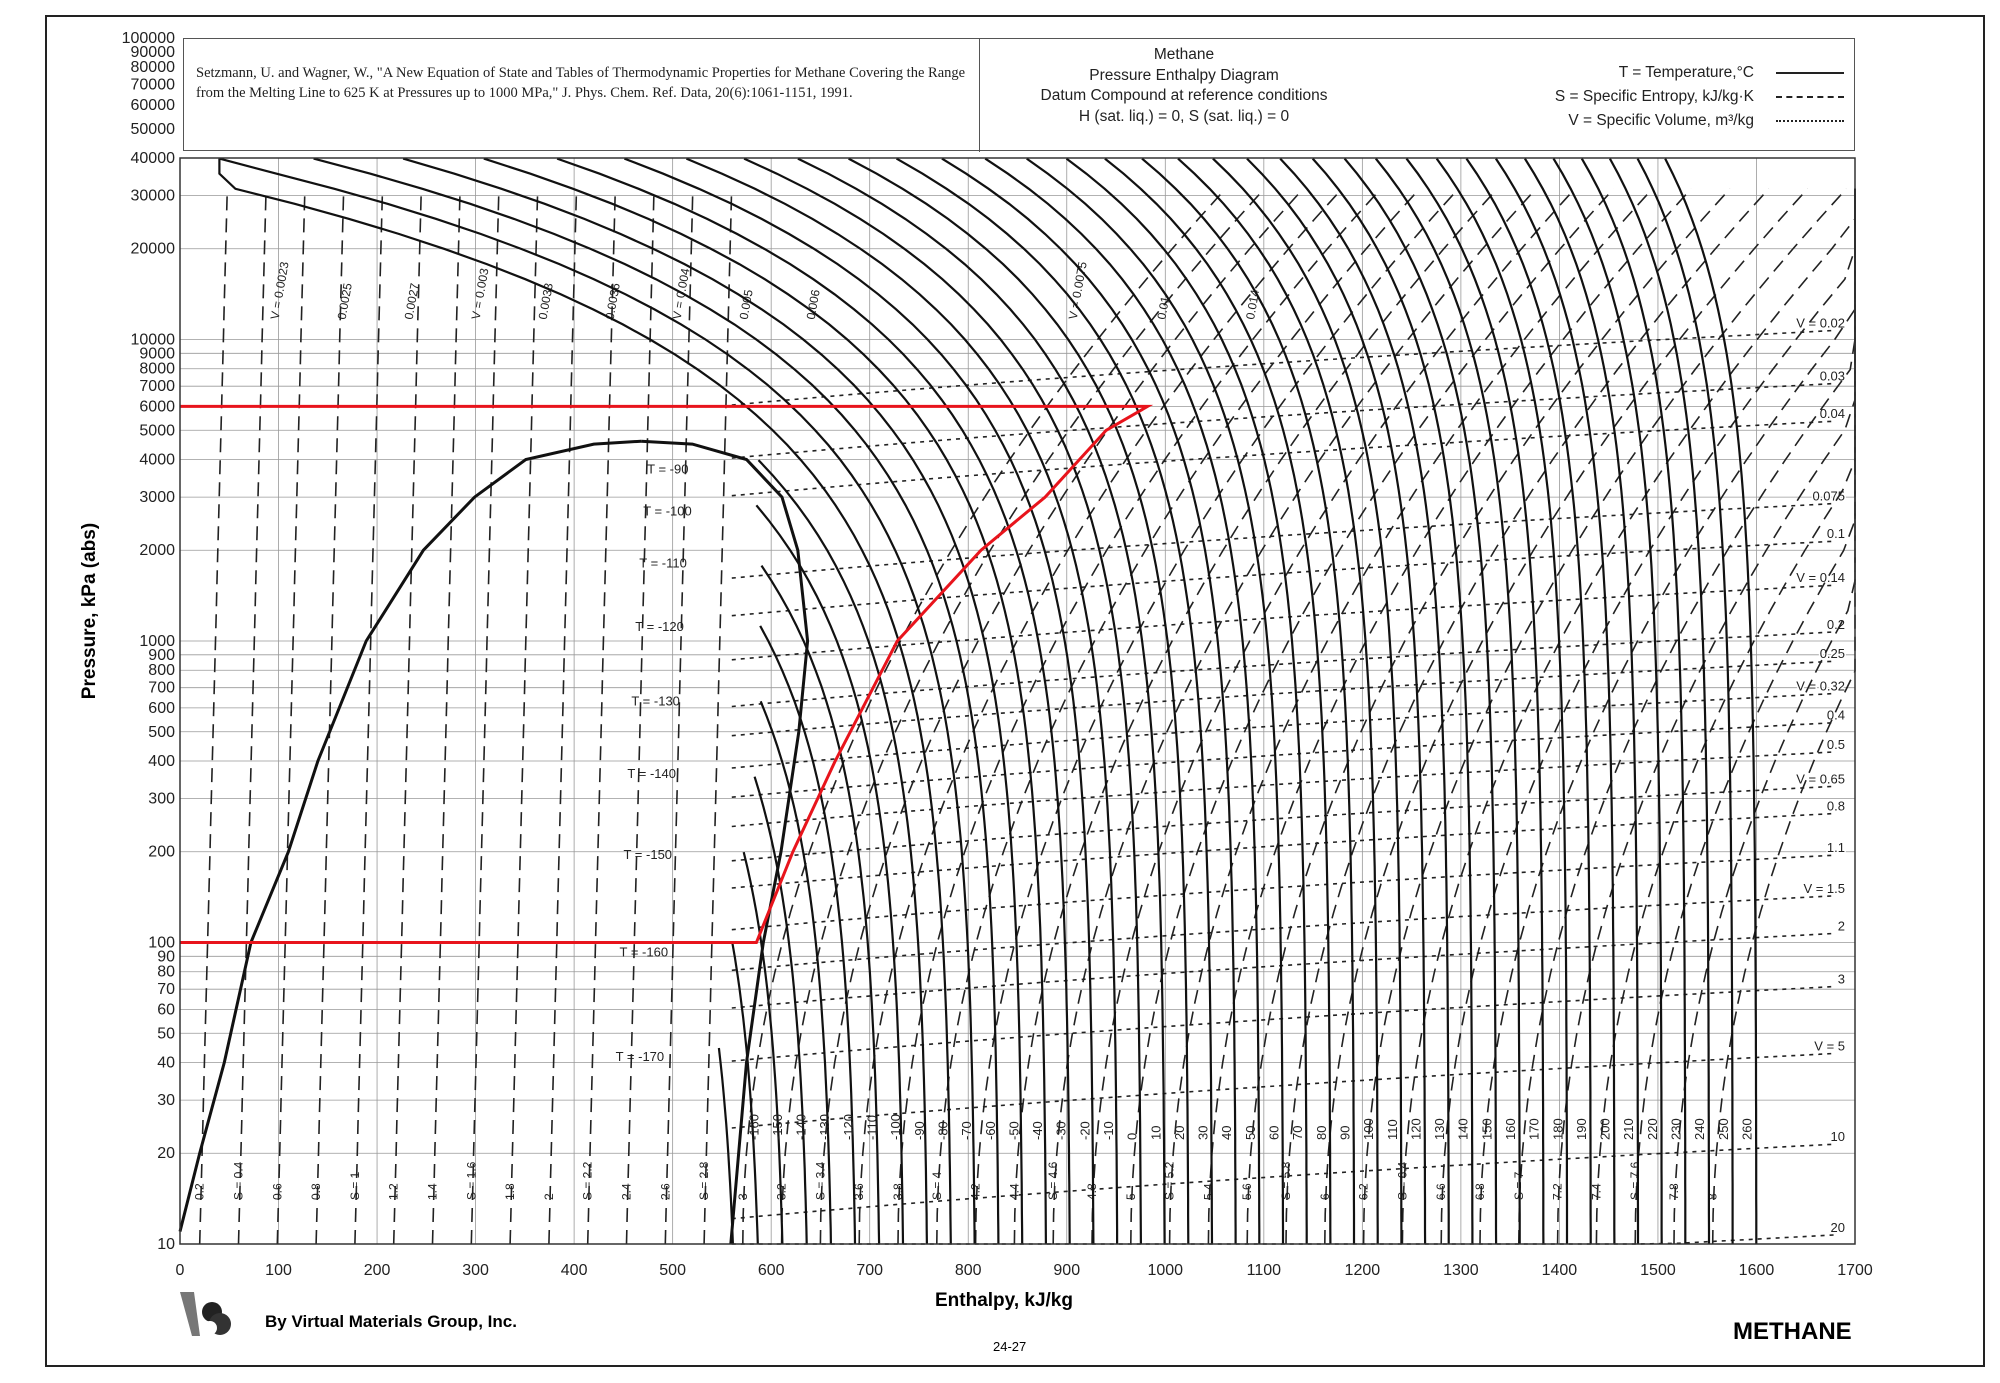  What do you see at coordinates (1820, 778) in the screenshot?
I see `volume-label: V = 0.65` at bounding box center [1820, 778].